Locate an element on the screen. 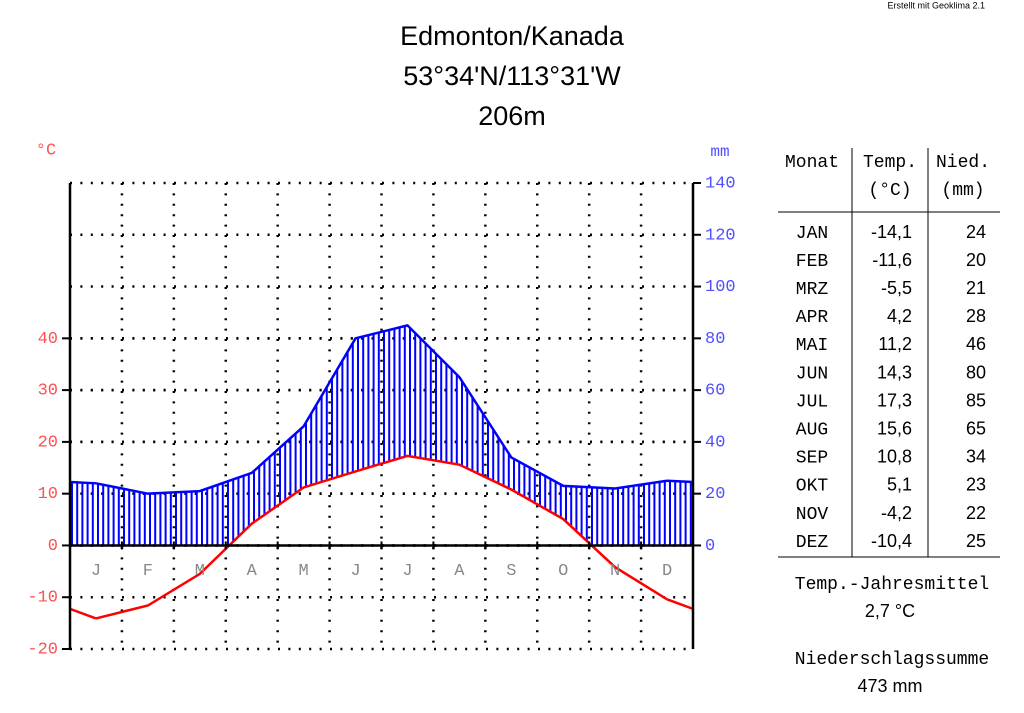  table-temp: -14,1 is located at coordinates (891, 232).